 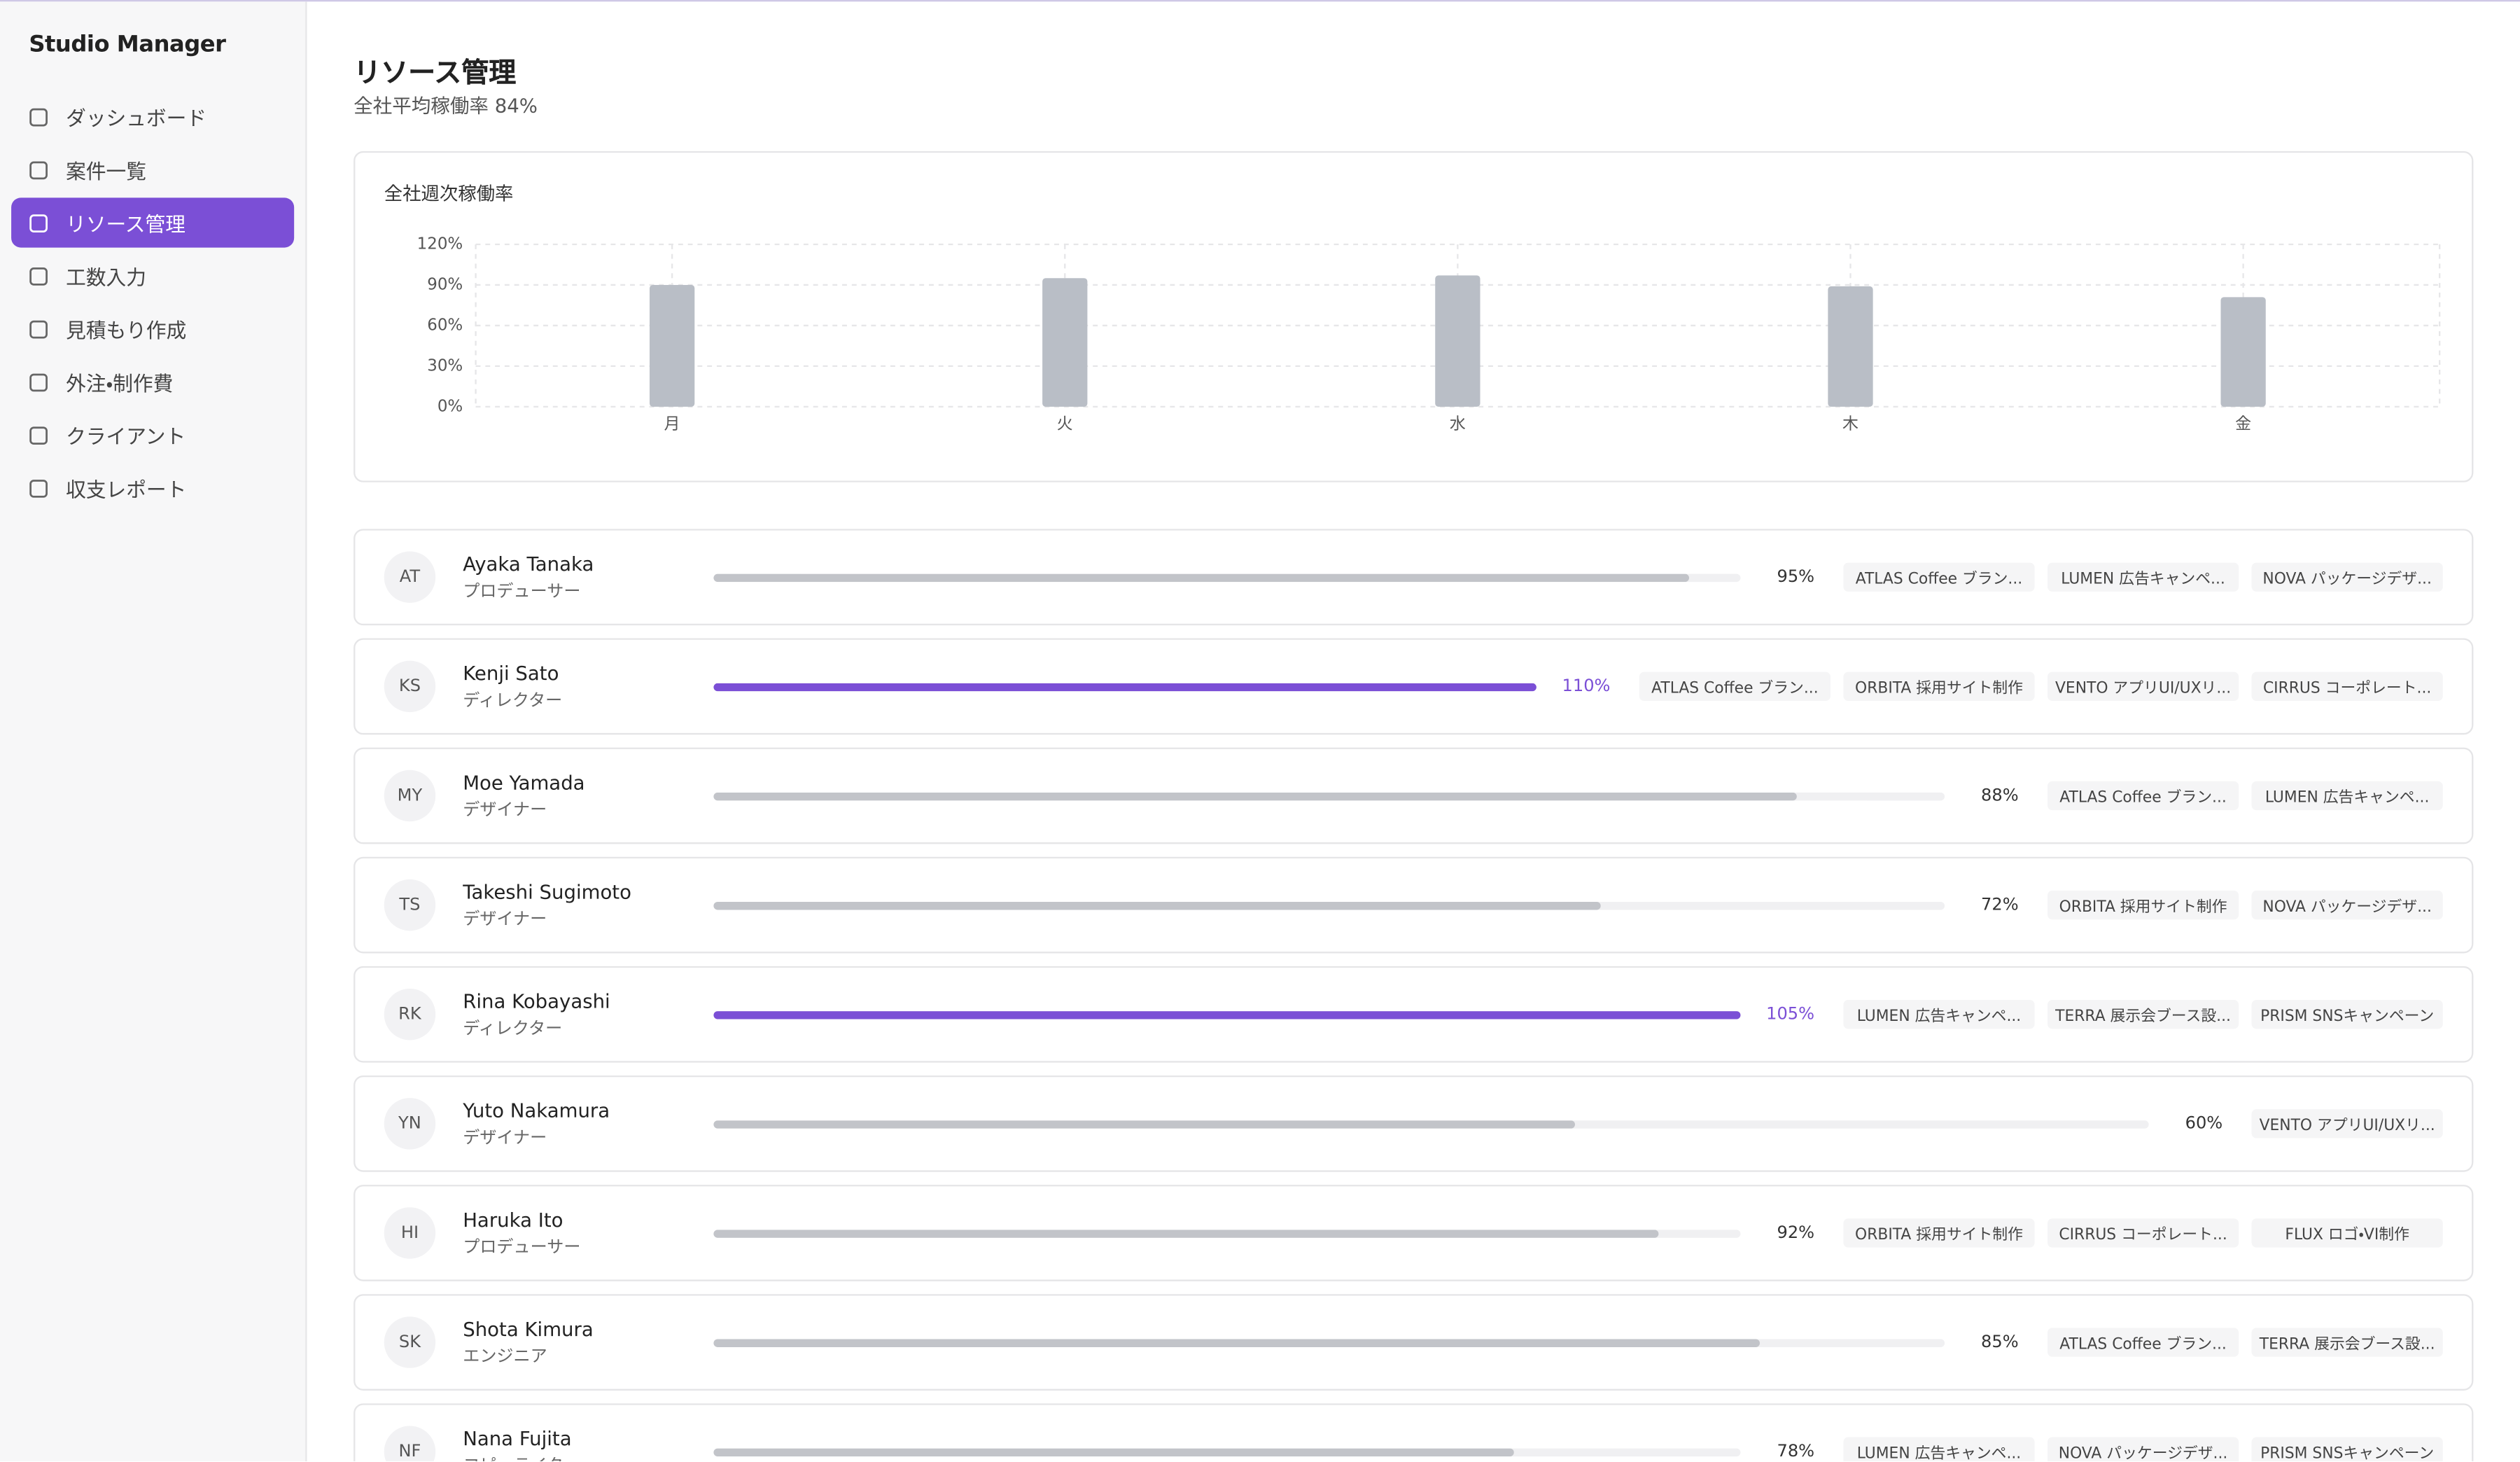 I want to click on page-title: リソース管理, so click(x=435, y=73).